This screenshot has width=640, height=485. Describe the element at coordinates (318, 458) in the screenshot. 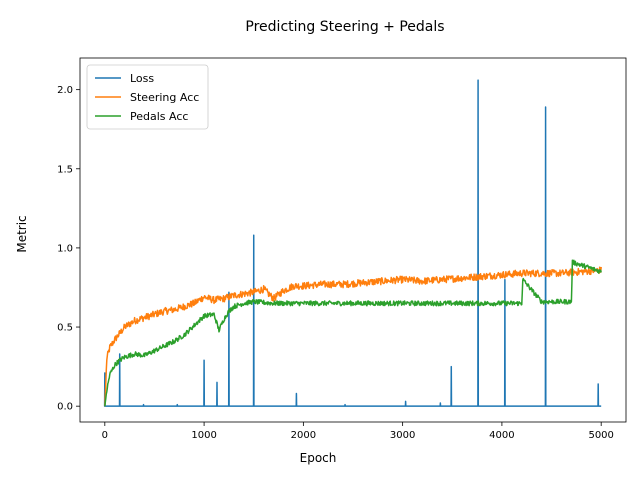

I see `x-axis-label: Epoch` at that location.